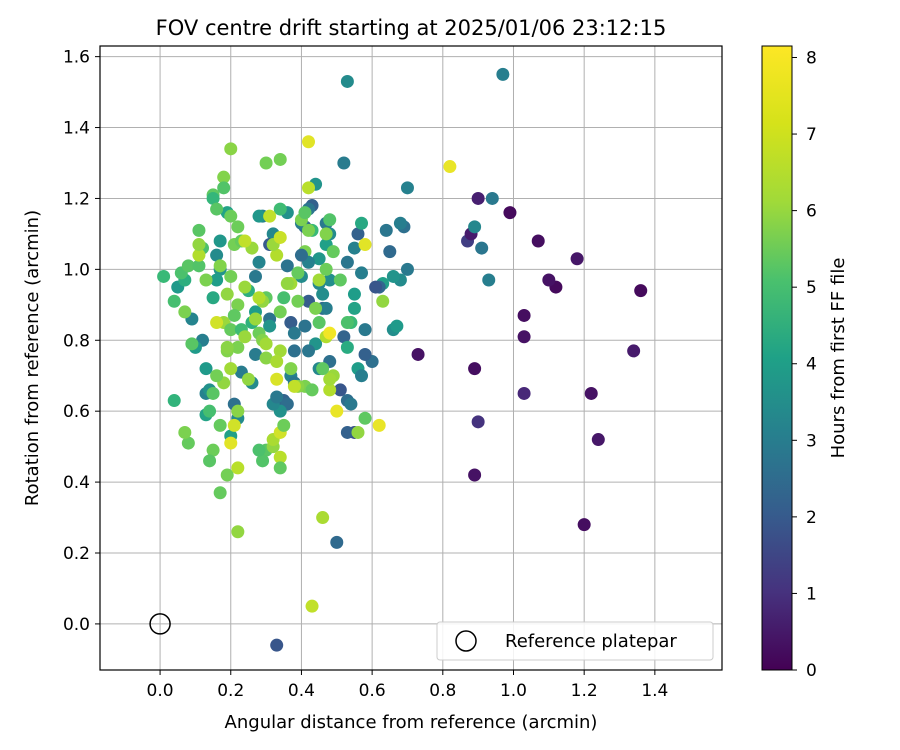 The height and width of the screenshot is (750, 900). Describe the element at coordinates (76, 625) in the screenshot. I see `y-tick-label: 0.0` at that location.